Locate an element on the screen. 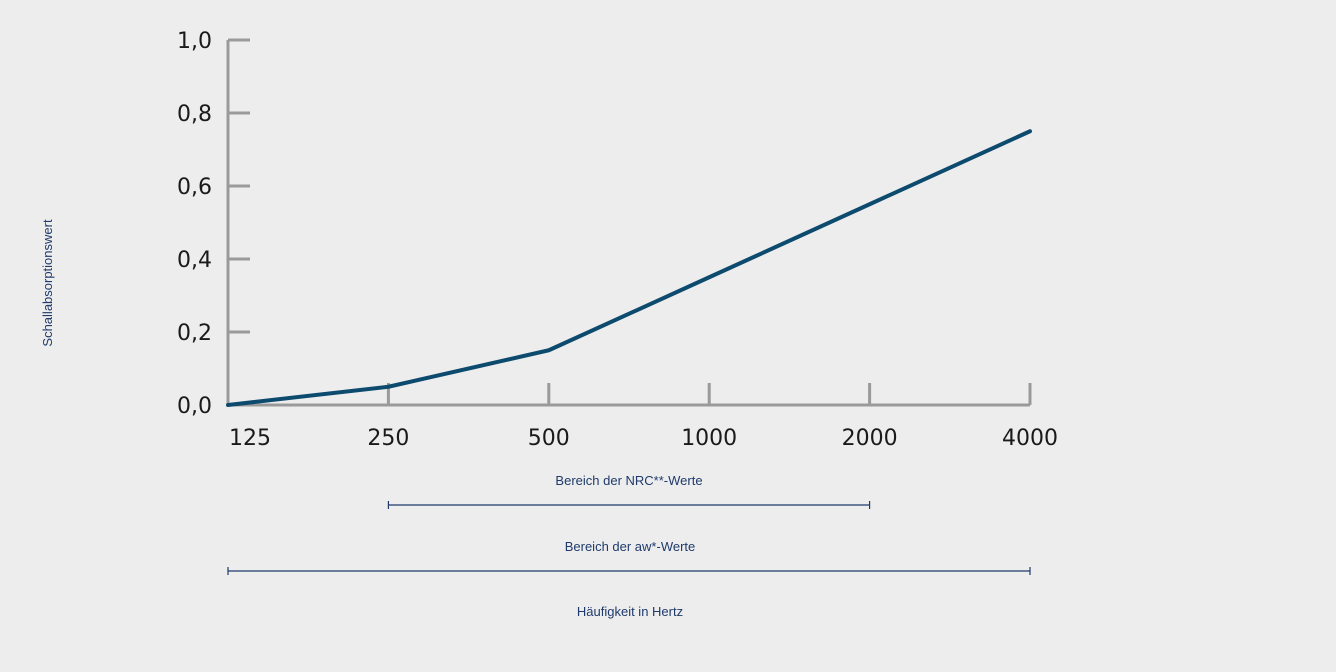 This screenshot has height=672, width=1336. x-tick-label: 4000 is located at coordinates (1030, 438).